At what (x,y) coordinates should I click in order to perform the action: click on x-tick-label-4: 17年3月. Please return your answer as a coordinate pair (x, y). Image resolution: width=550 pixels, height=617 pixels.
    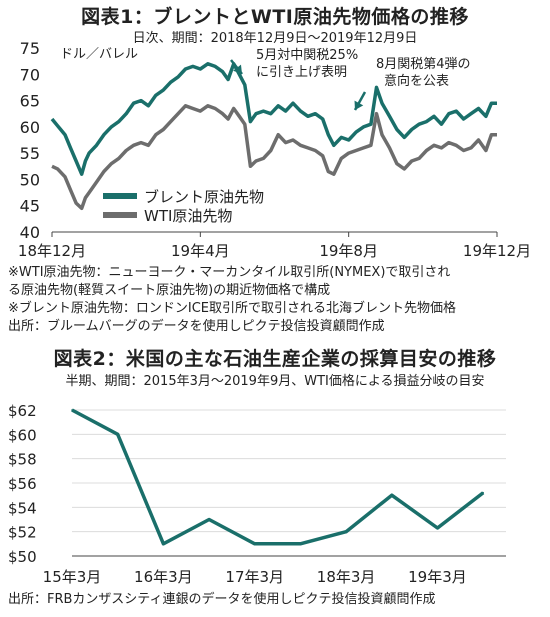
    Looking at the image, I should click on (254, 577).